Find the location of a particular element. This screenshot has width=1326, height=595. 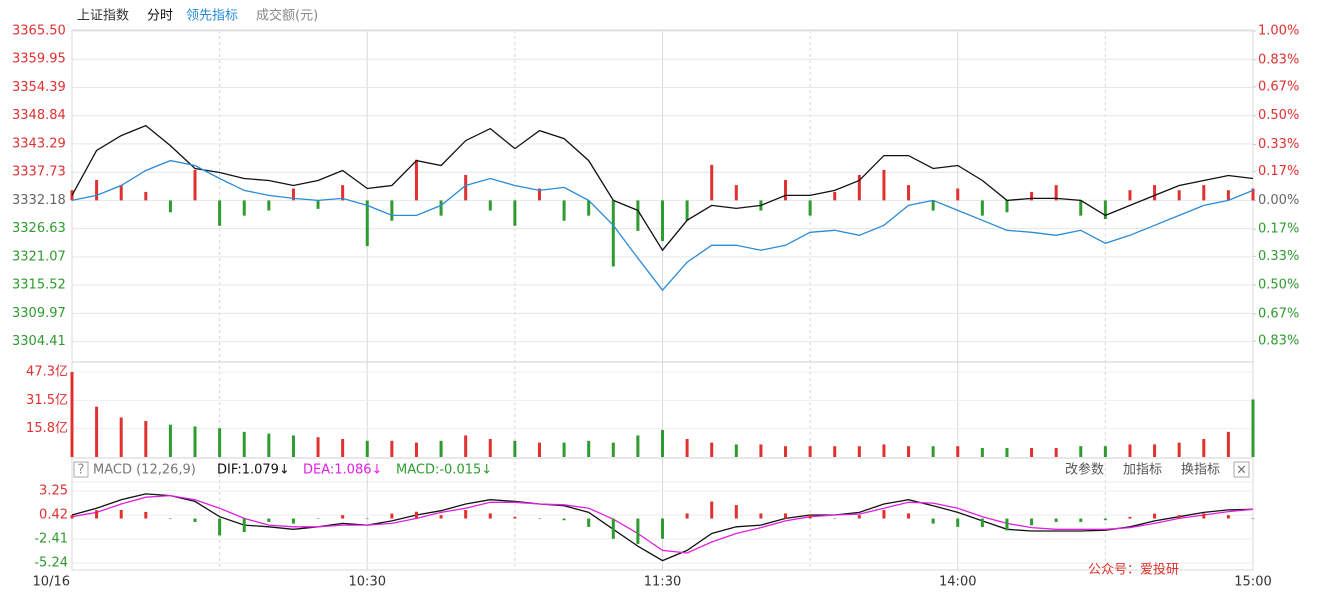

close-icon: × is located at coordinates (1241, 470).